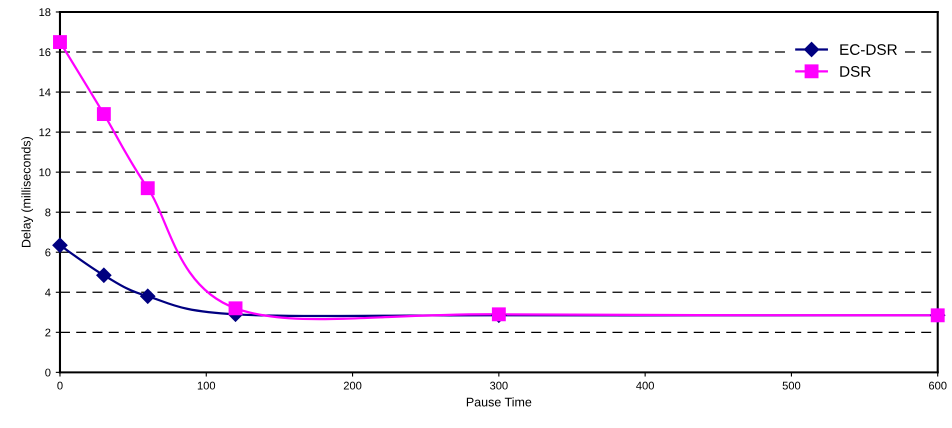 The height and width of the screenshot is (428, 952). Describe the element at coordinates (499, 386) in the screenshot. I see `x-tick-label: 300` at that location.